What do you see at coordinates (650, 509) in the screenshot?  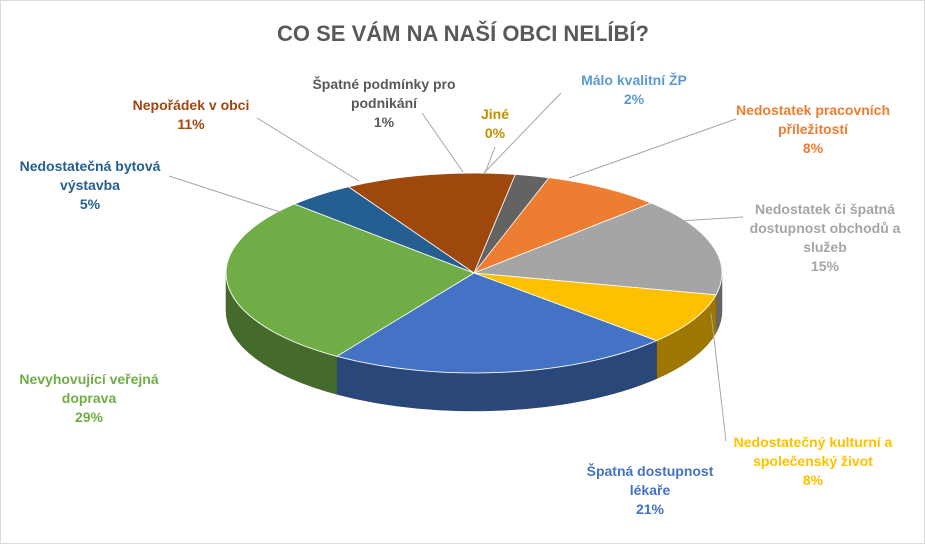 I see `data-label-pct-5: 21%` at bounding box center [650, 509].